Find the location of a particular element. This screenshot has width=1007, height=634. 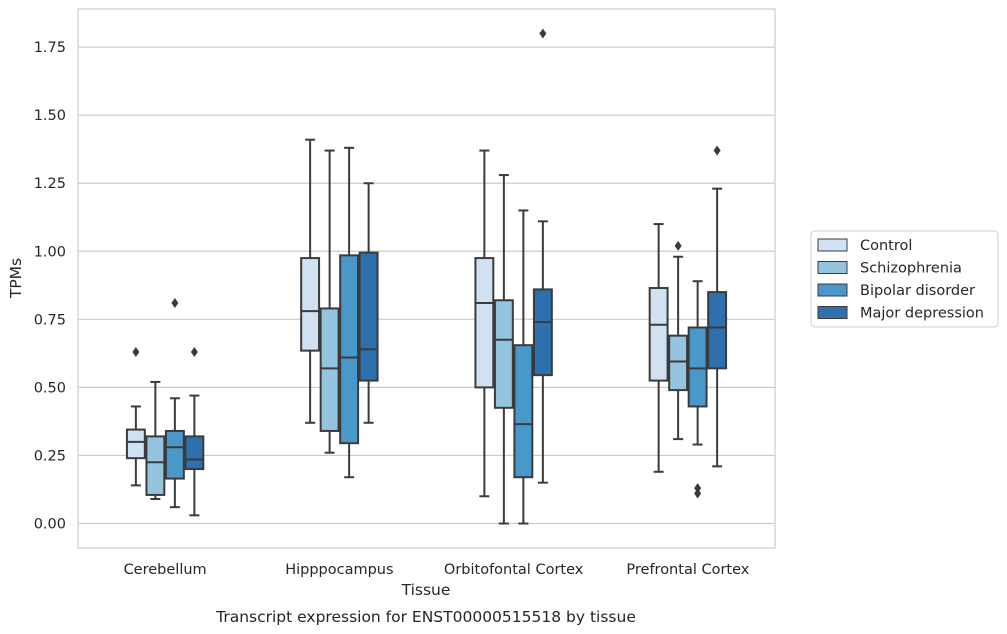

x-axis-label: Tissue is located at coordinates (426, 590).